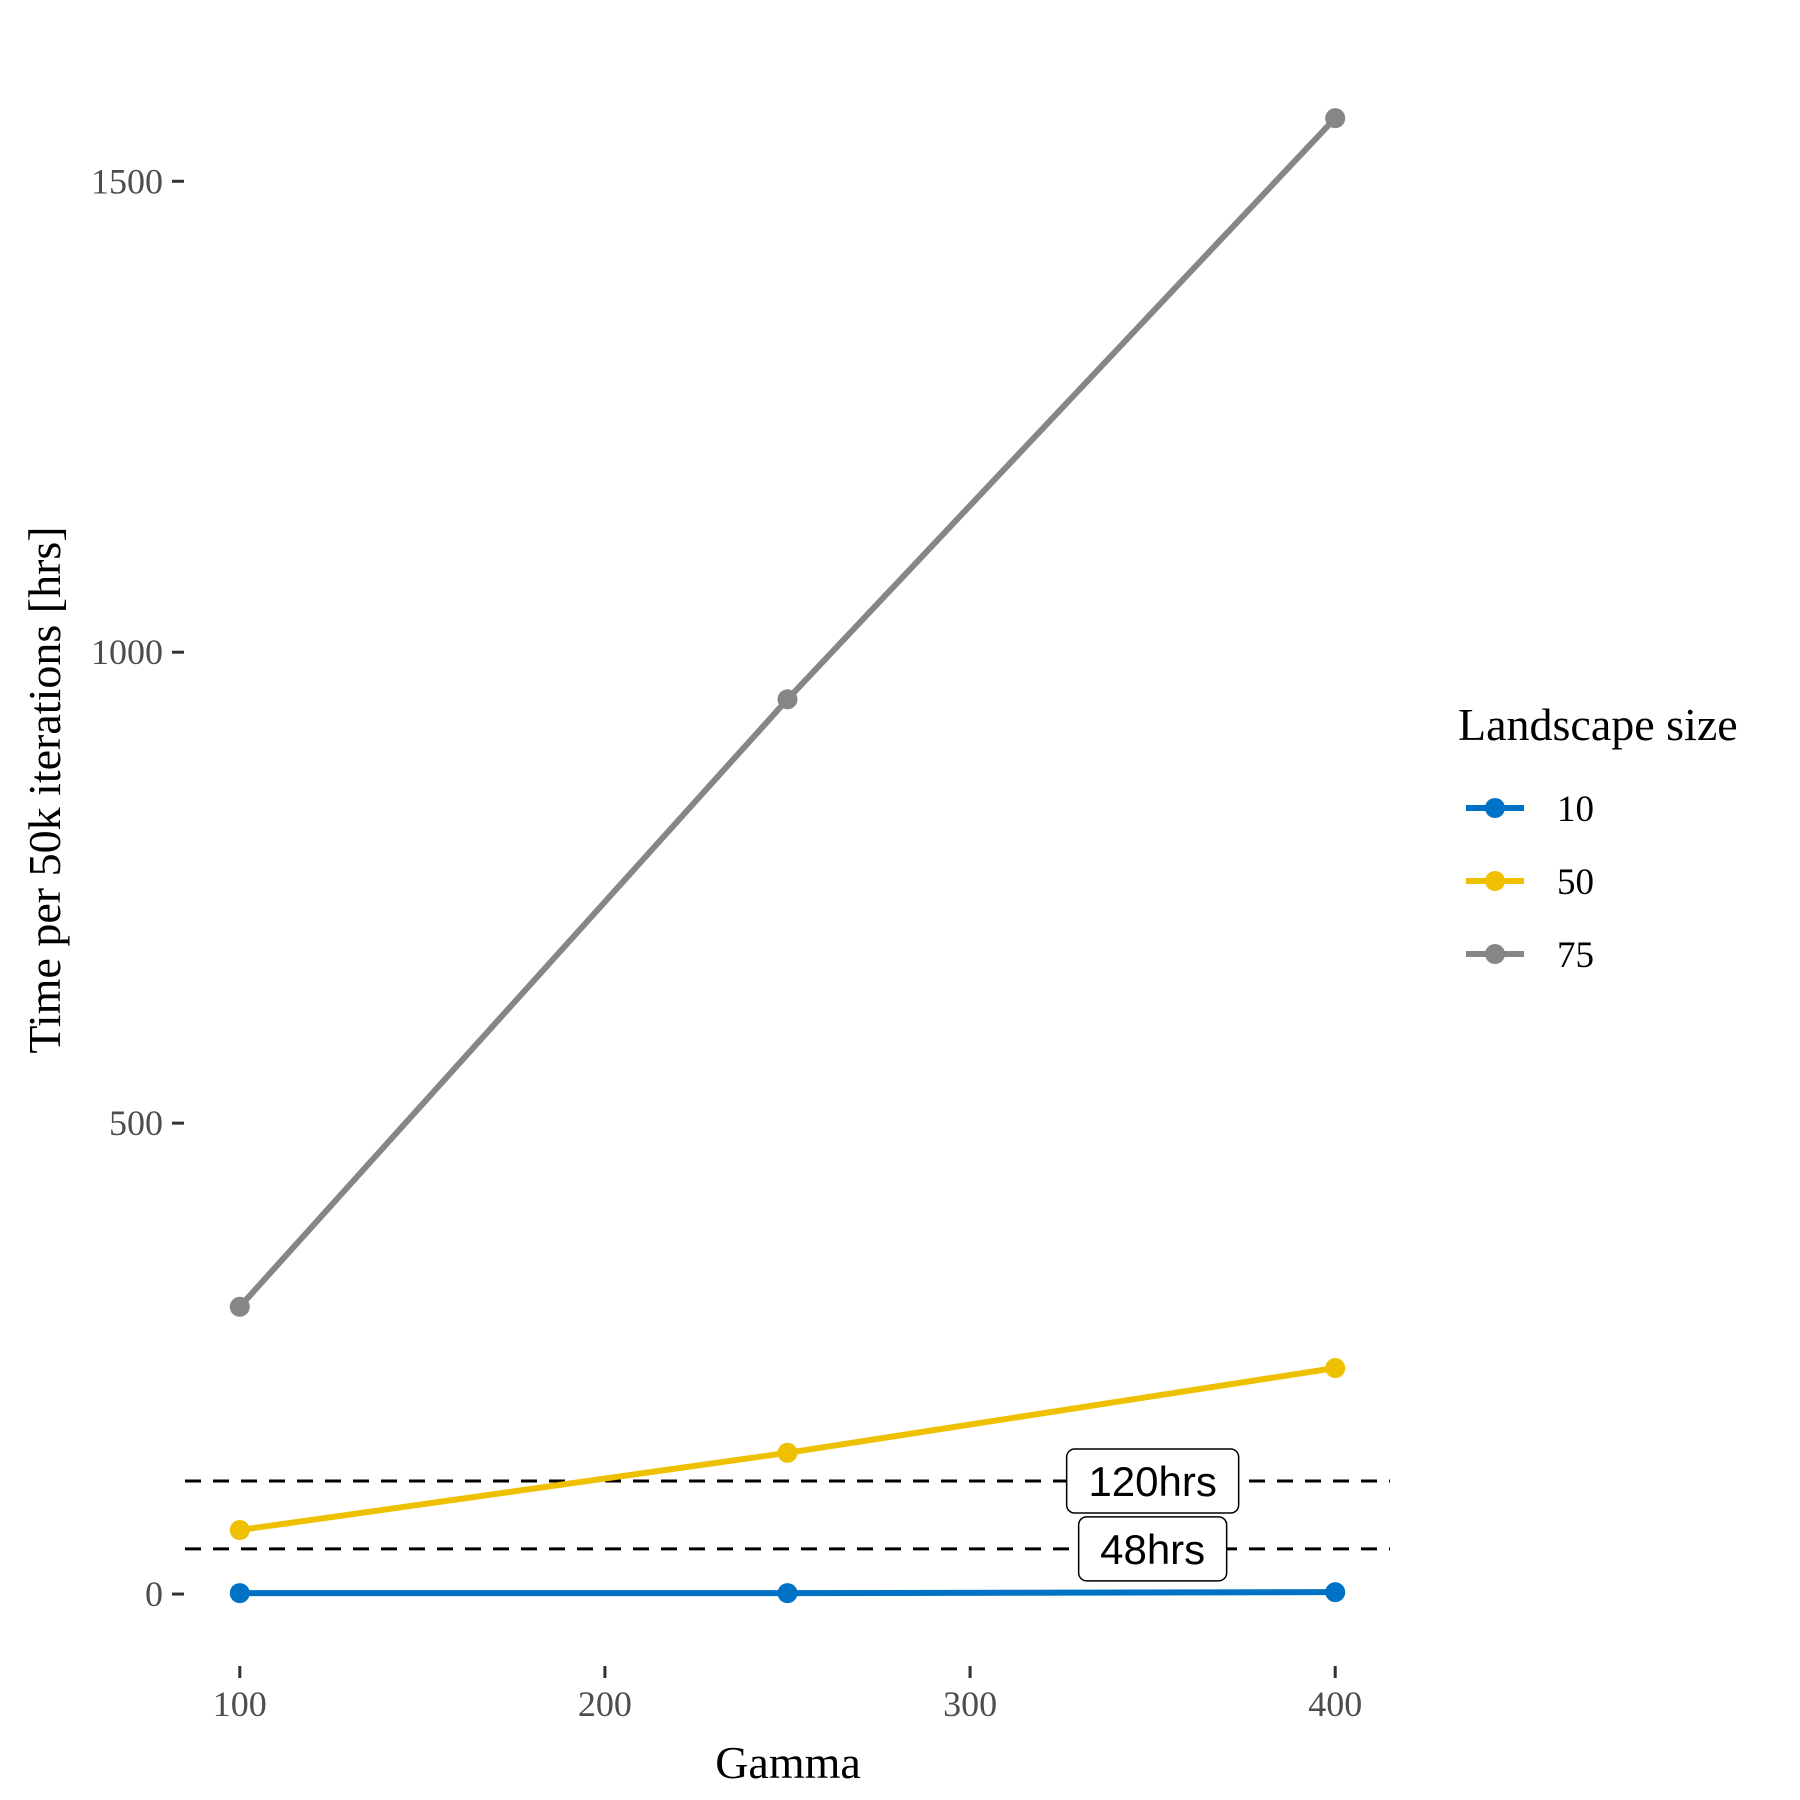 The image size is (1800, 1800). I want to click on reference-label: 48hrs, so click(1152, 1549).